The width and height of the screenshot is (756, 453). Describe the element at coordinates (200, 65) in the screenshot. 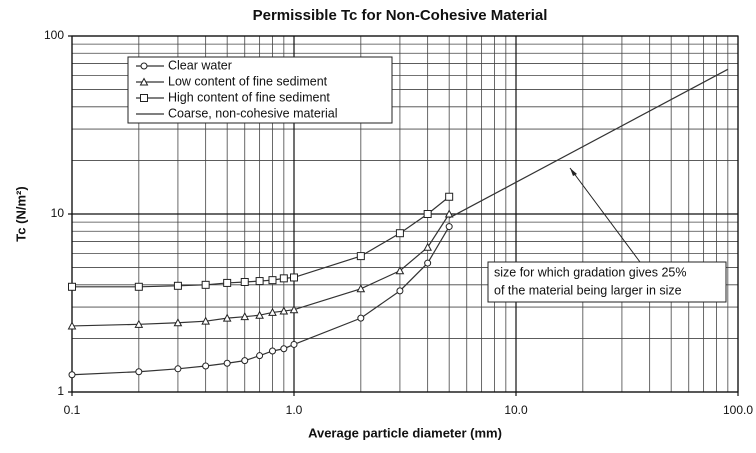

I see `legend-label: Clear water` at that location.